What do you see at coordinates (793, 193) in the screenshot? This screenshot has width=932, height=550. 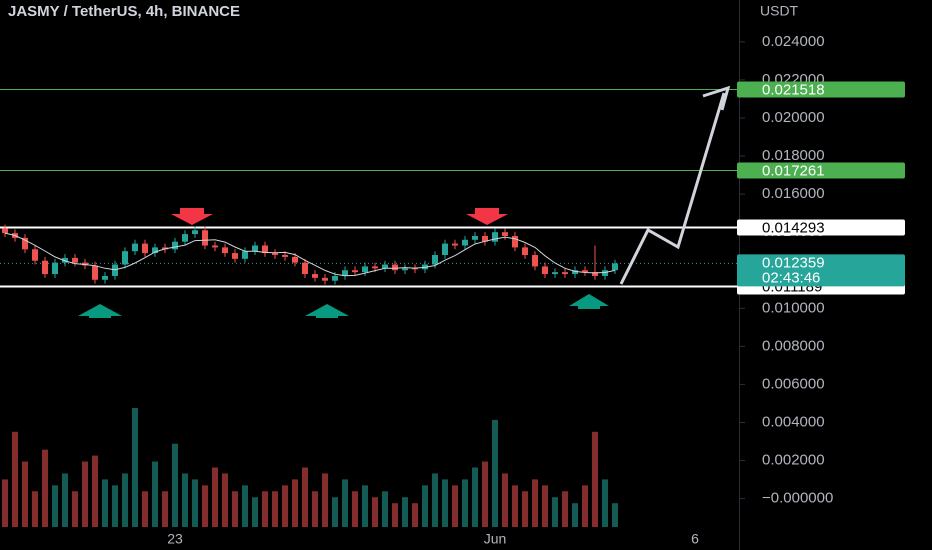 I see `y-tick-label: 0.016000` at bounding box center [793, 193].